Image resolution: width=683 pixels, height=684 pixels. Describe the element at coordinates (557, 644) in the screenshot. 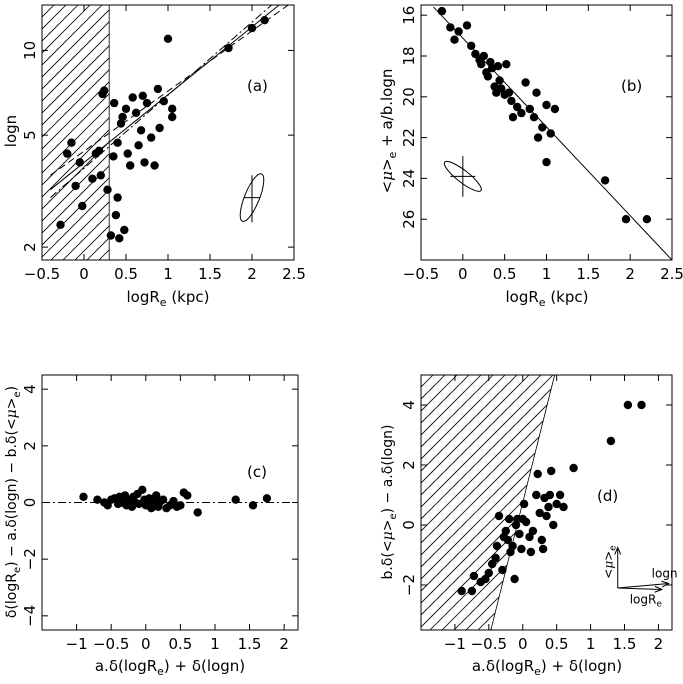

I see `panel-d-x-tick-label: 0.5` at that location.